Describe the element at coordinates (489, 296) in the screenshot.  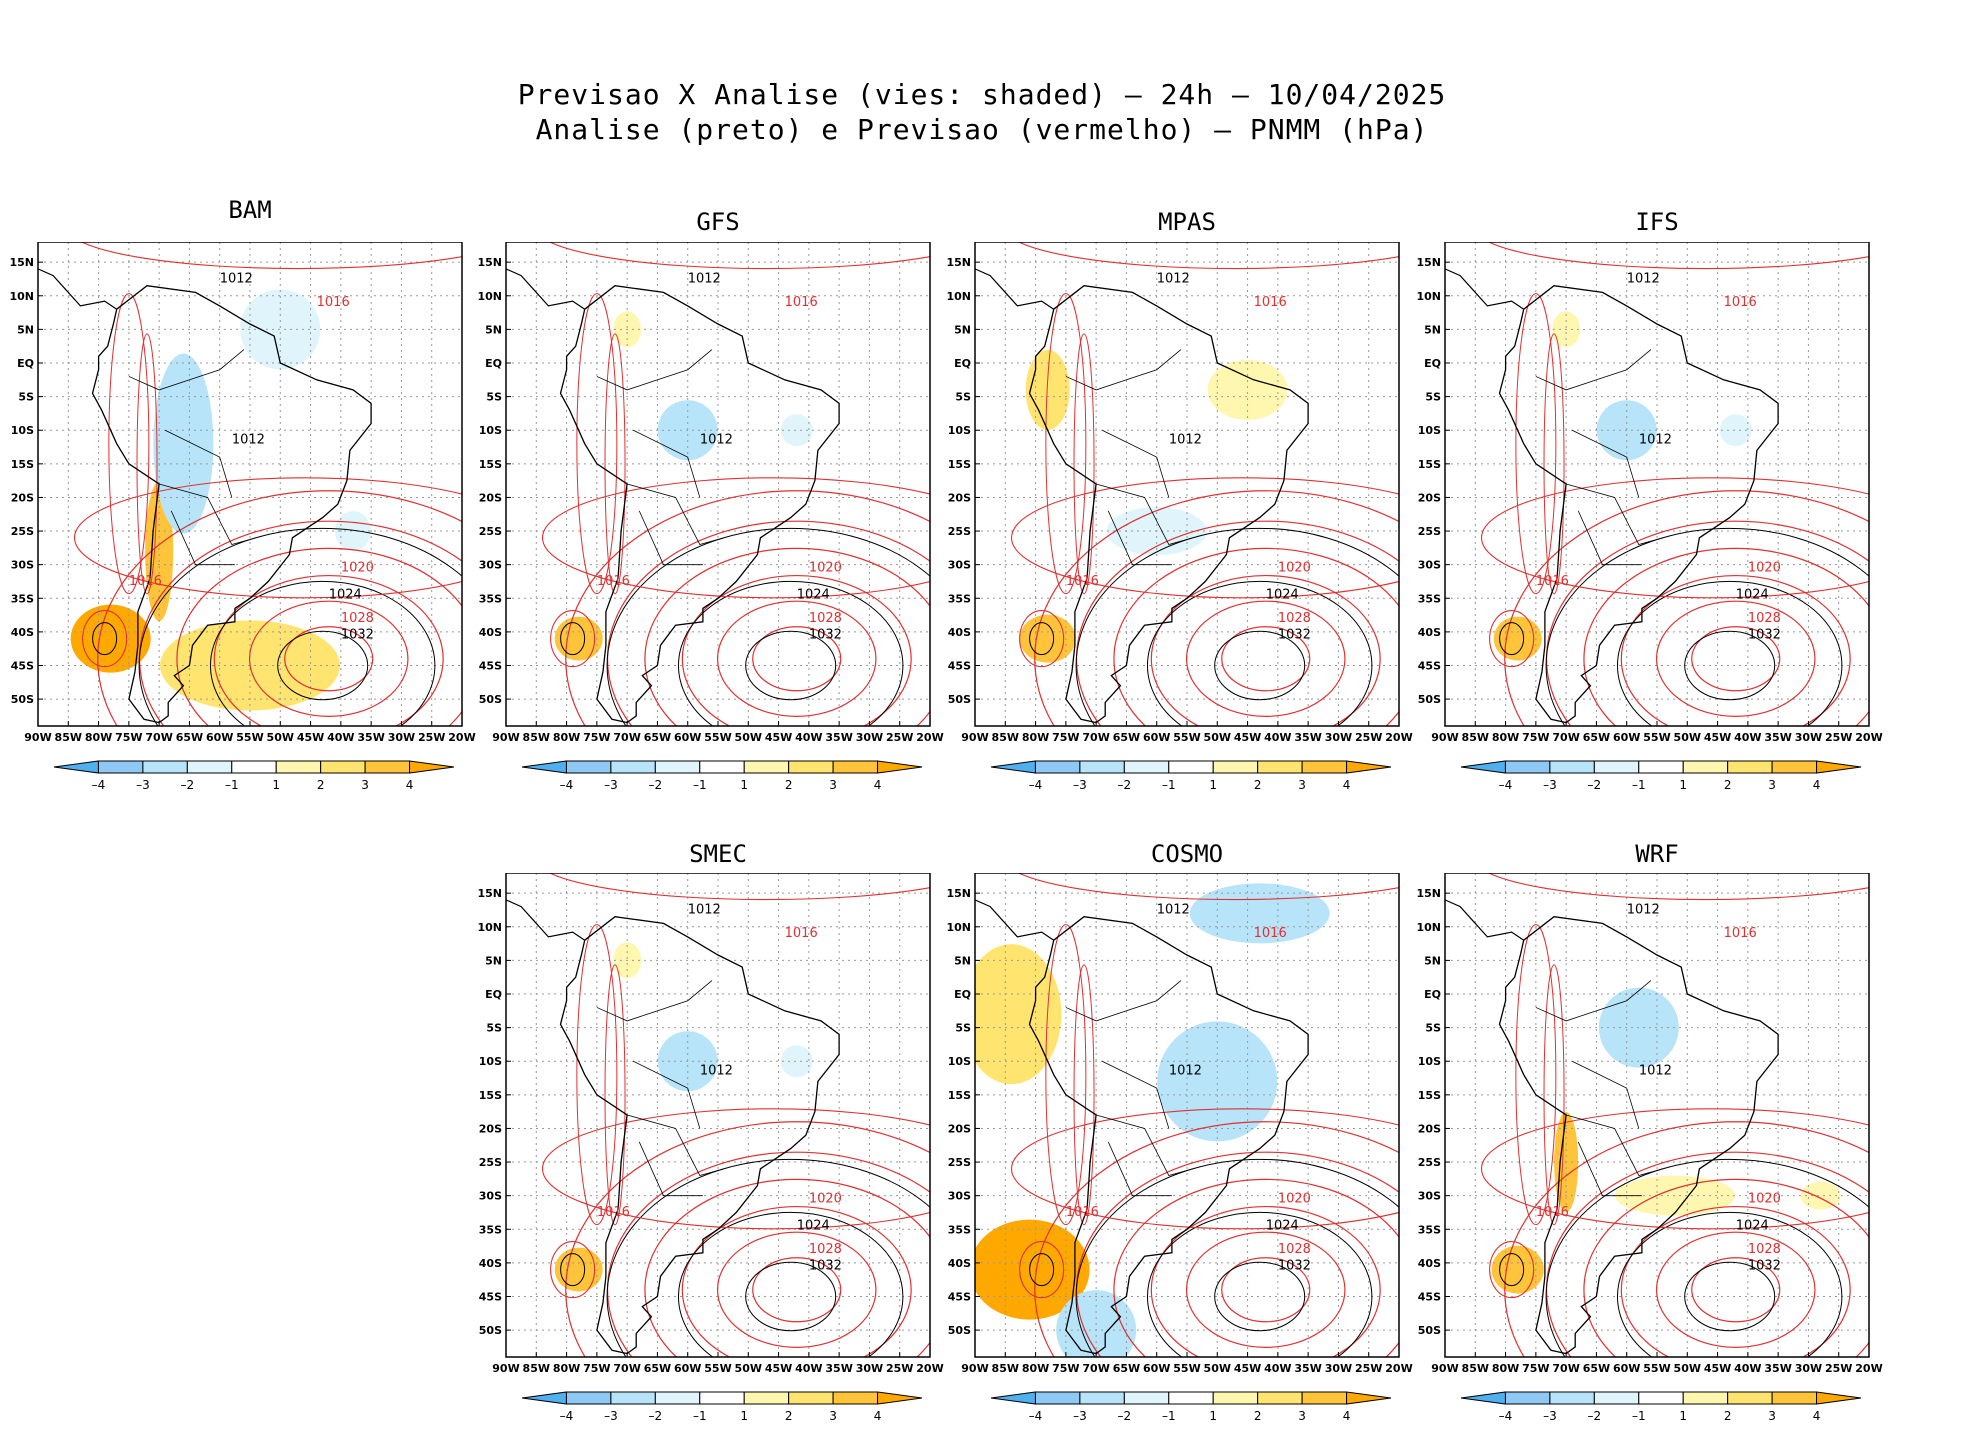
I see `latitude-tick-label: 10N` at that location.